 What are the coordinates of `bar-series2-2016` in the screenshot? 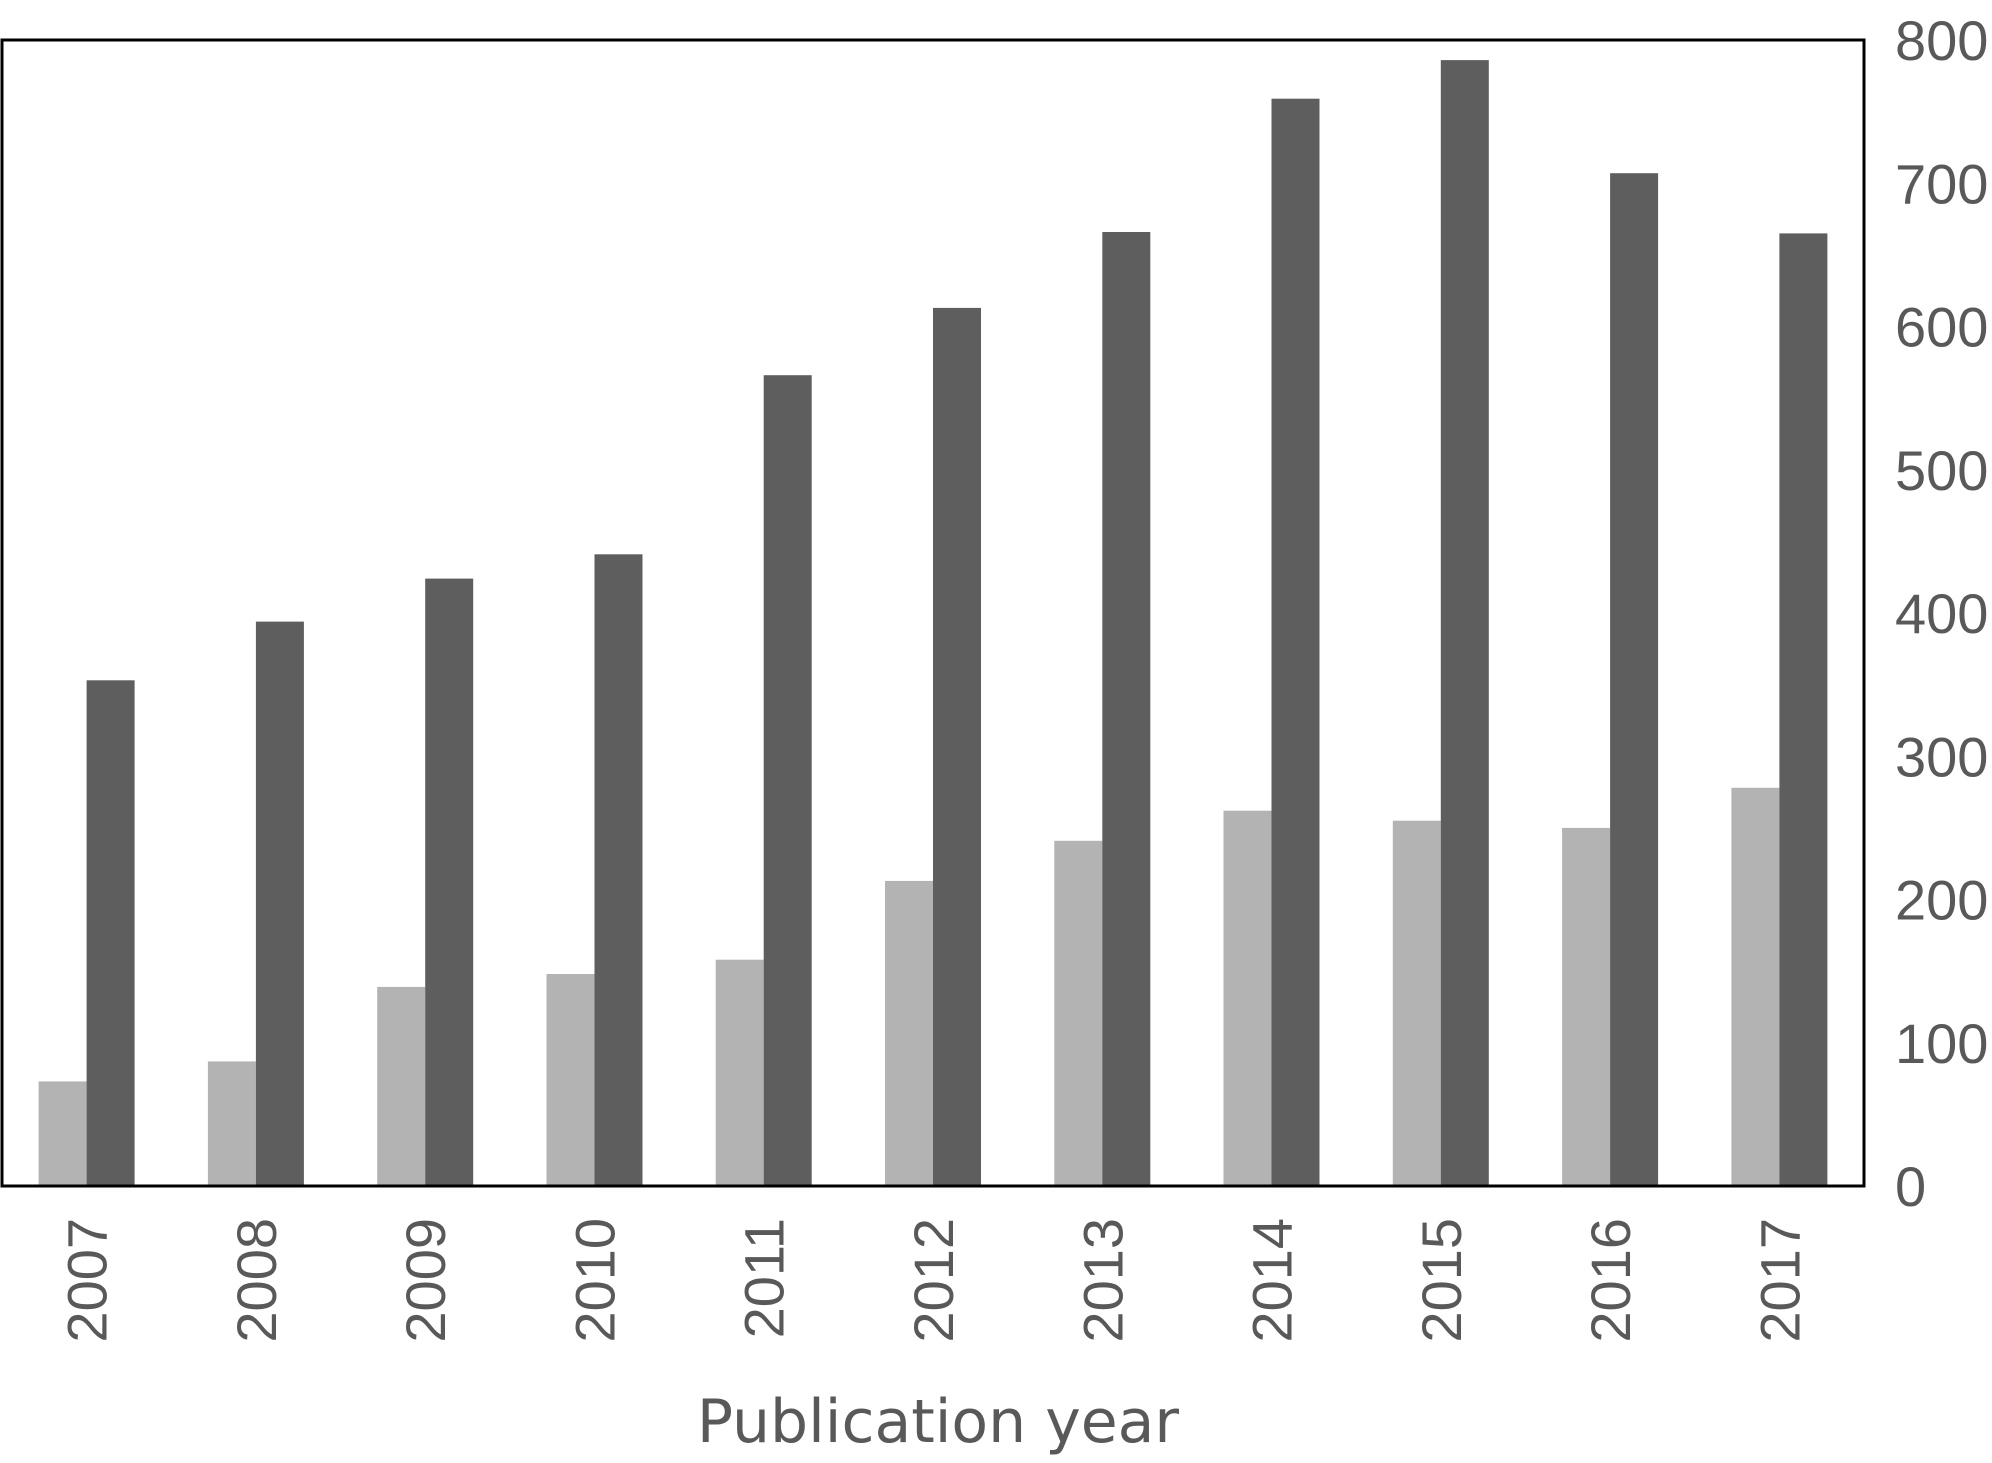 It's located at (1634, 679).